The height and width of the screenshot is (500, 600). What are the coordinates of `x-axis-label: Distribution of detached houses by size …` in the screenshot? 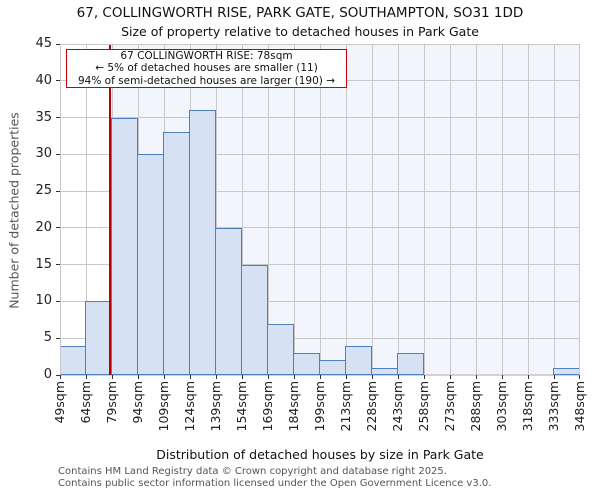 It's located at (320, 454).